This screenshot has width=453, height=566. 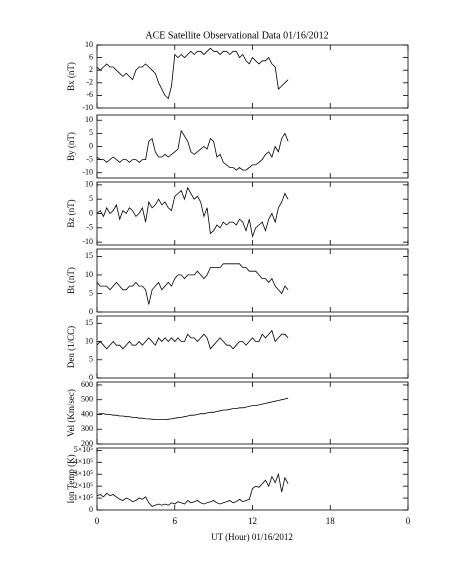 What do you see at coordinates (71, 76) in the screenshot?
I see `y-axis-label: Bx (nT)` at bounding box center [71, 76].